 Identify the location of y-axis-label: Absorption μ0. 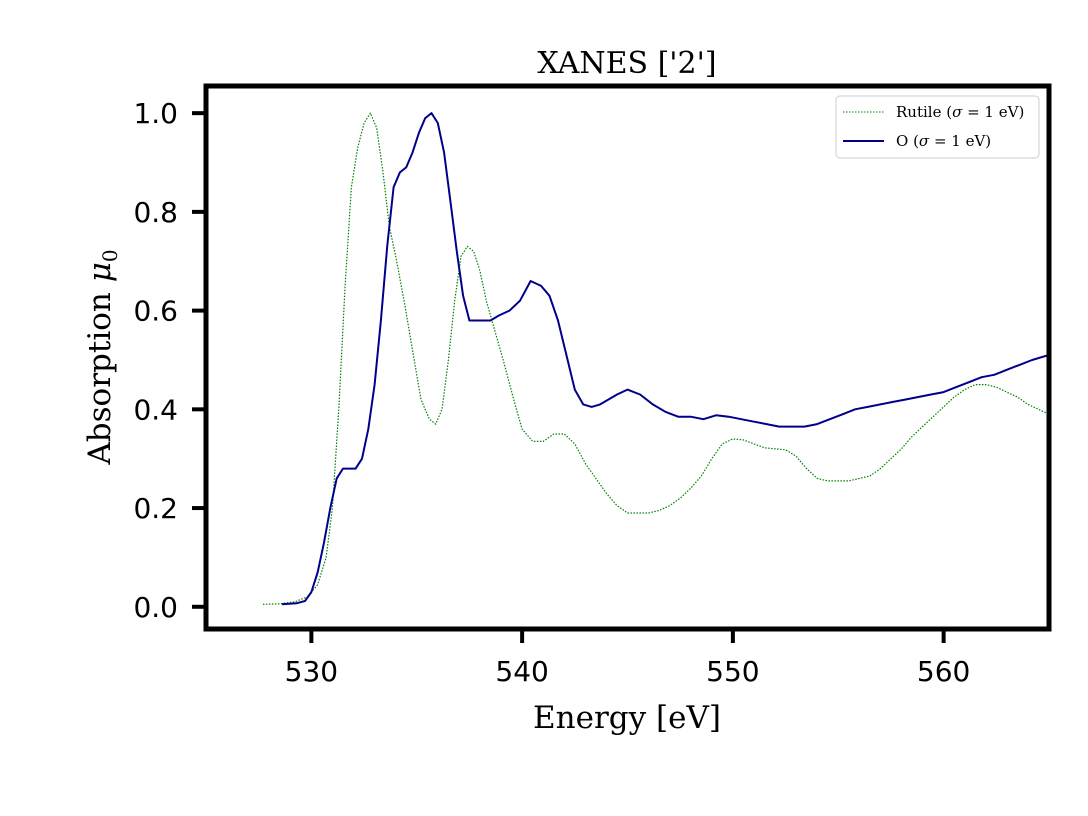
(102, 357).